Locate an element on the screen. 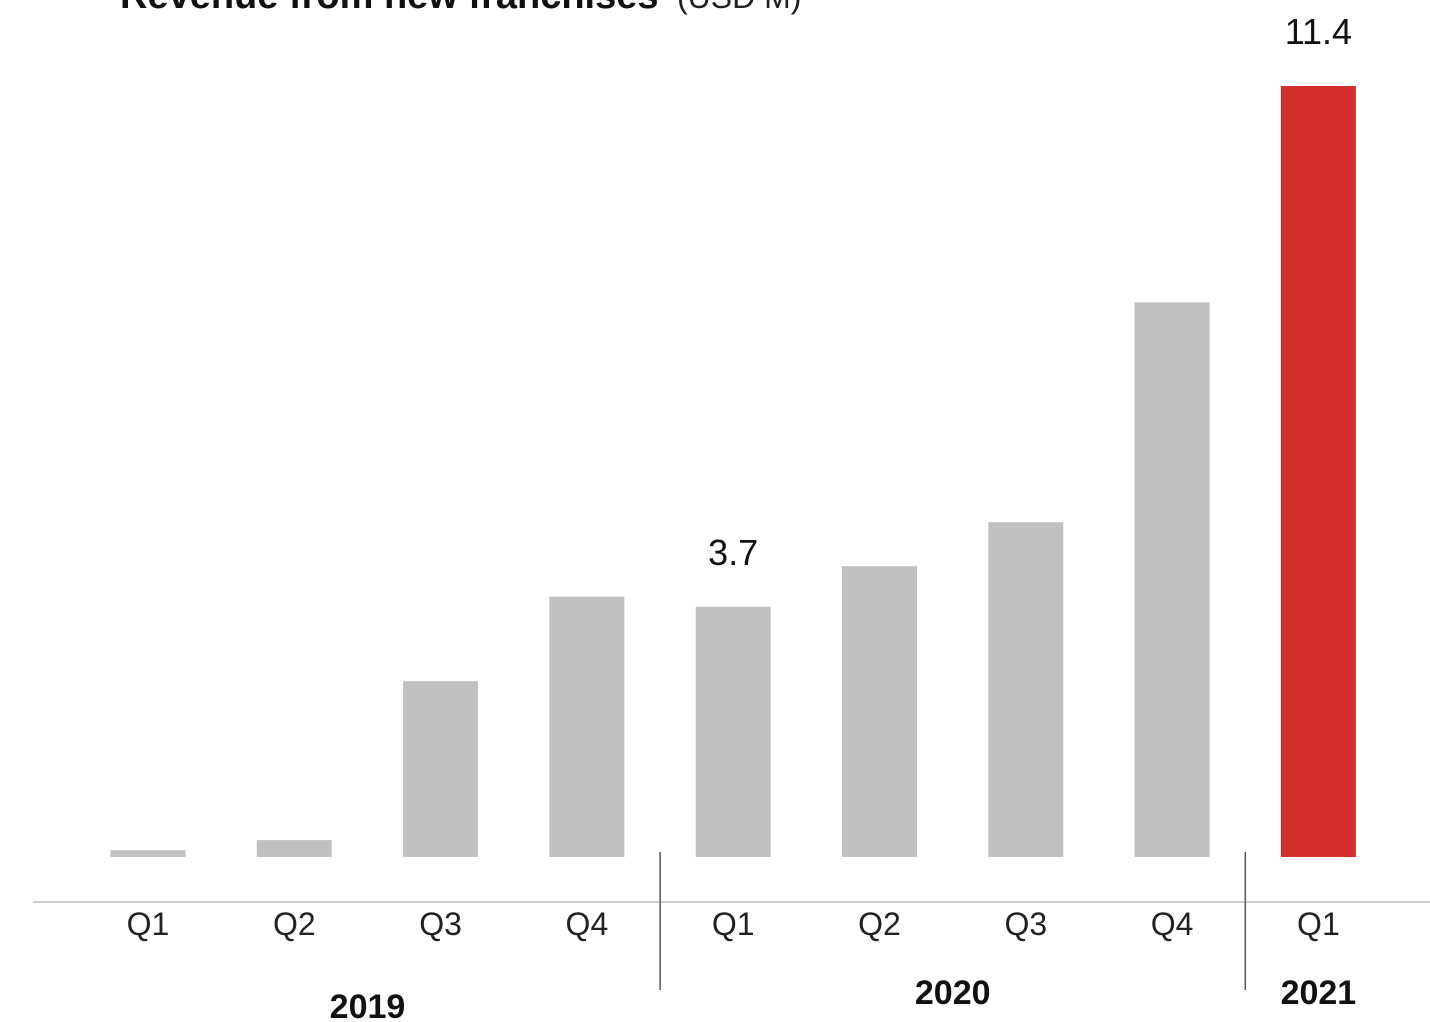 The width and height of the screenshot is (1430, 1022). x-tick-label-3: Q3 is located at coordinates (440, 924).